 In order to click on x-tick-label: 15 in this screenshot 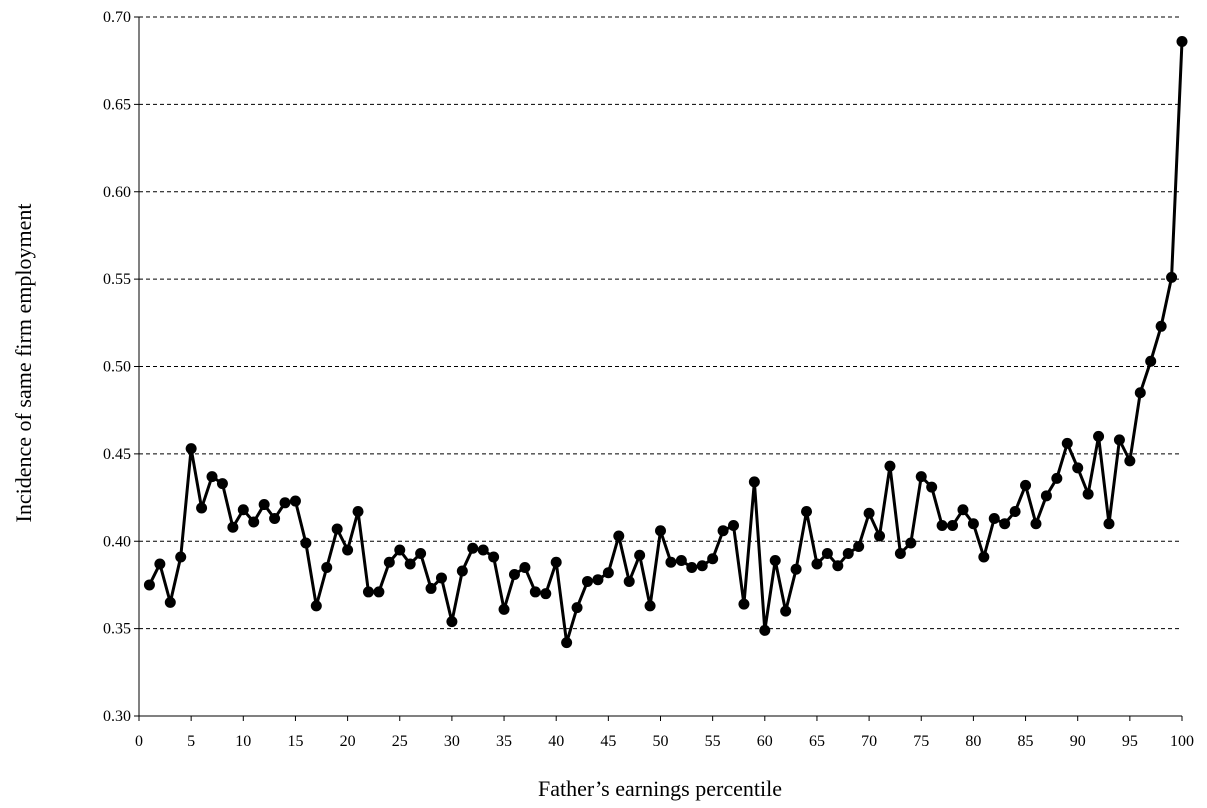, I will do `click(295, 741)`.